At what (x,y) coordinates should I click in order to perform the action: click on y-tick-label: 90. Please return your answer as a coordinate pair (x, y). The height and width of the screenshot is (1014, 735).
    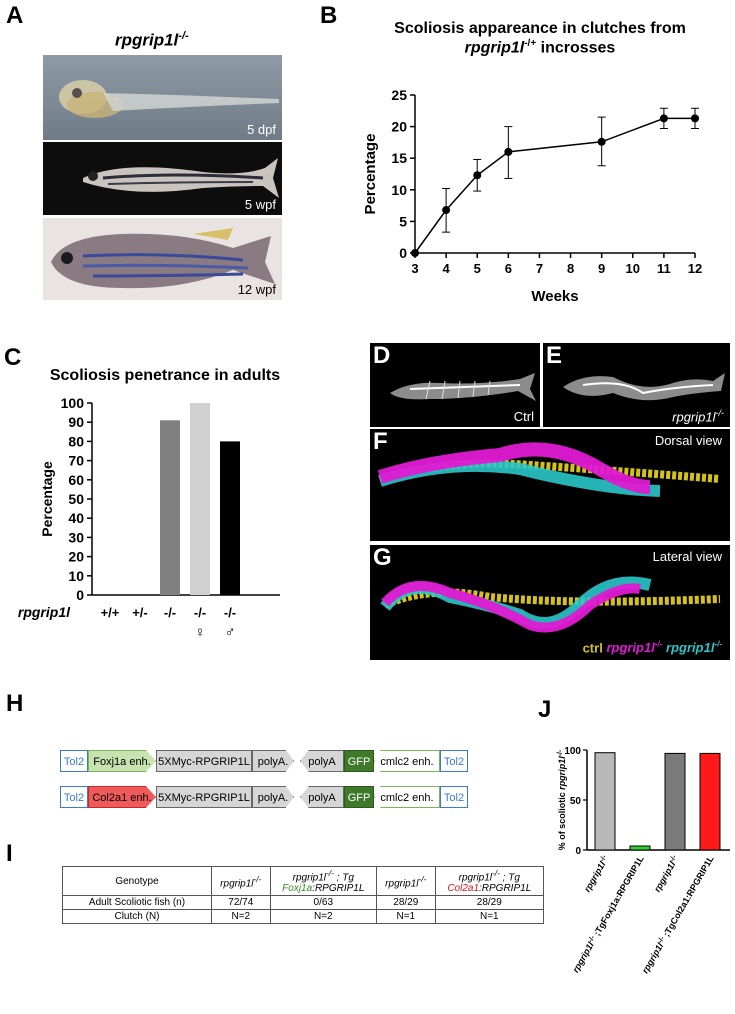
    Looking at the image, I should click on (76, 422).